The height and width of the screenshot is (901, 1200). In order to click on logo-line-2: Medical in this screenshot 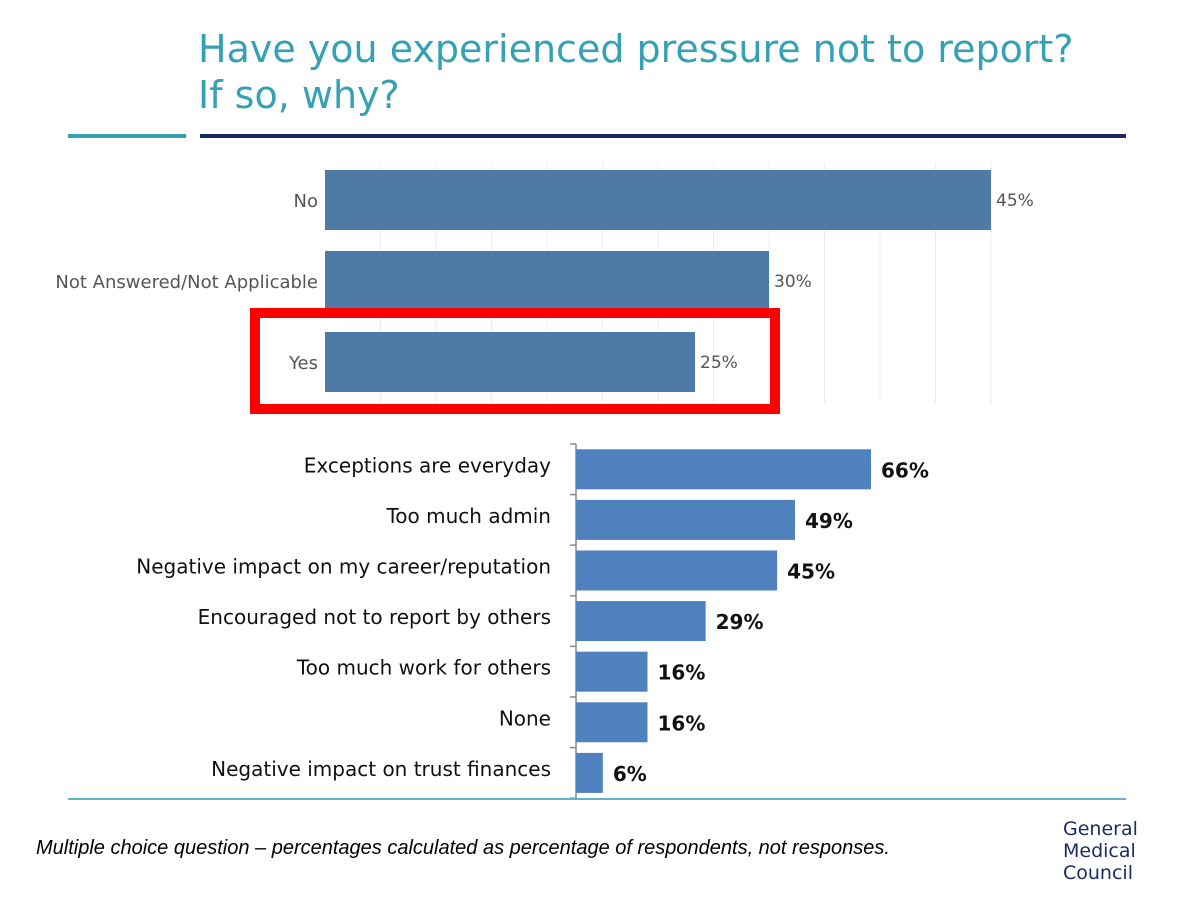, I will do `click(1099, 851)`.